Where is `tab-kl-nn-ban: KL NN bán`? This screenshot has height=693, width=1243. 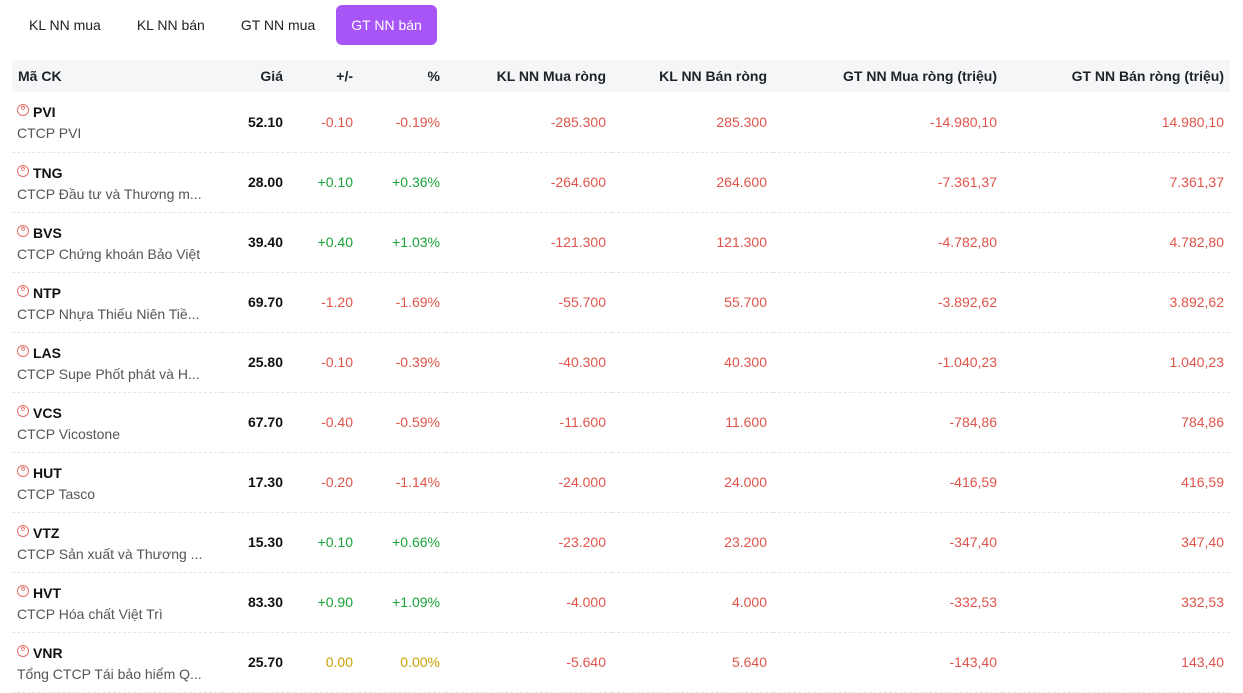
tab-kl-nn-ban: KL NN bán is located at coordinates (170, 25).